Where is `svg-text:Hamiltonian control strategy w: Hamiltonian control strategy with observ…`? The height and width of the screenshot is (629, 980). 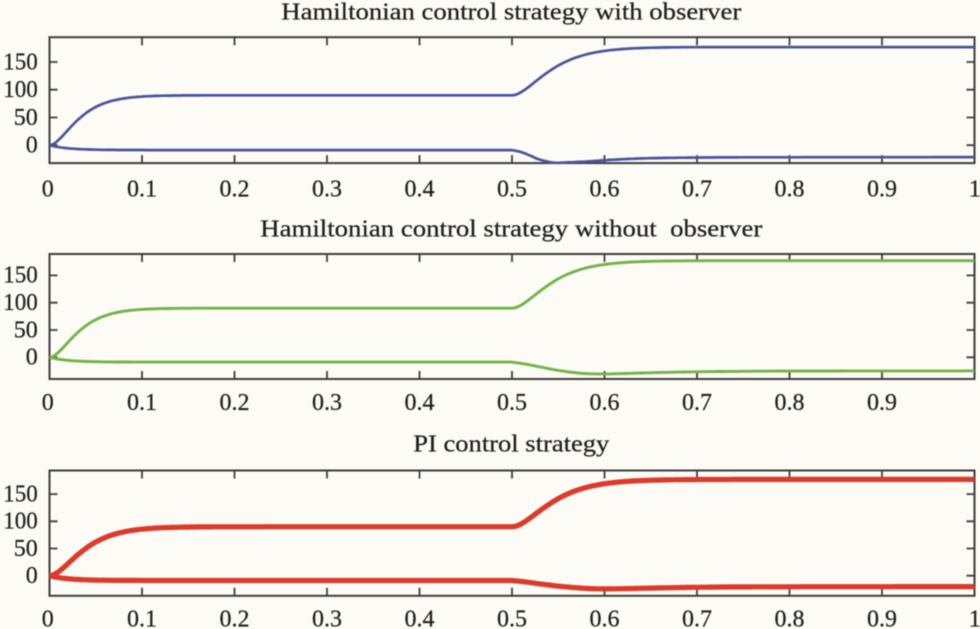 svg-text:Hamiltonian control strategy w: Hamiltonian control strategy with observ… is located at coordinates (511, 12).